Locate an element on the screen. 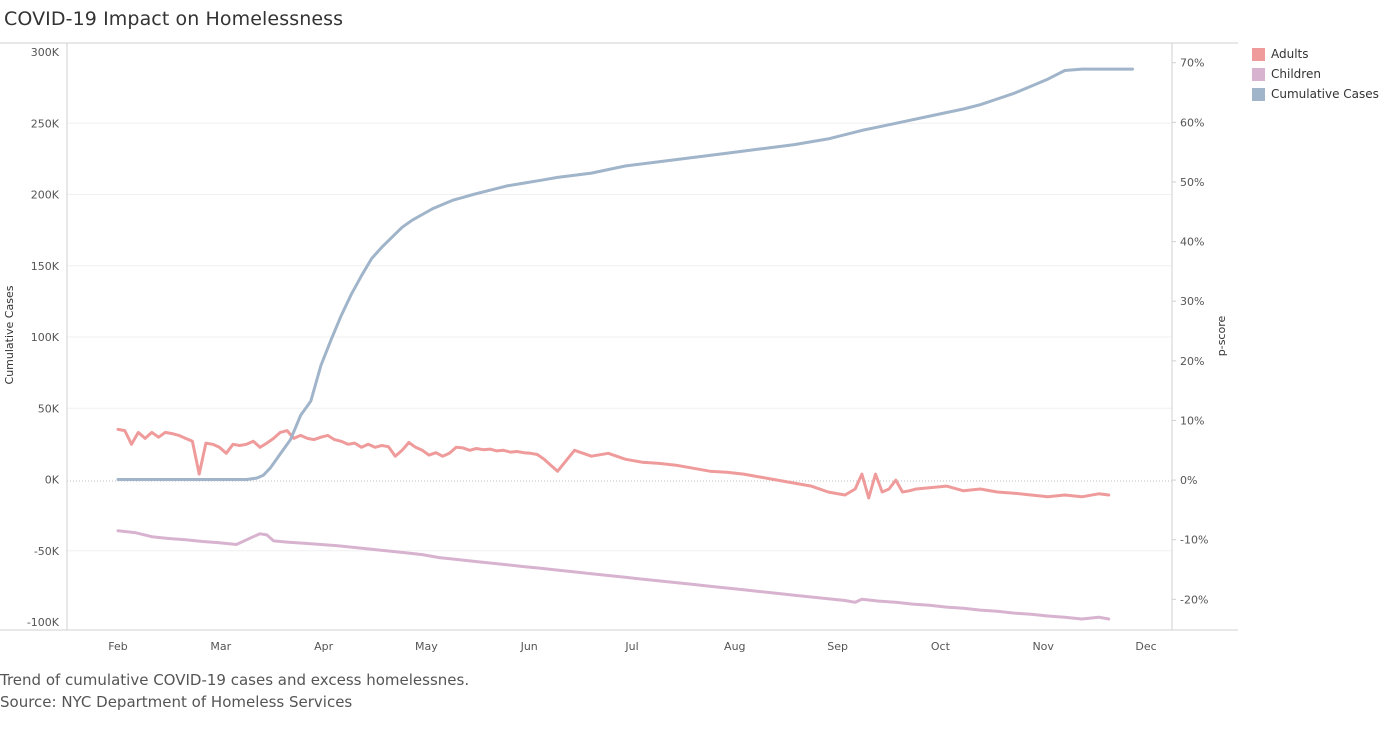 This screenshot has width=1389, height=745. x-axis-tick-label: Jun is located at coordinates (529, 646).